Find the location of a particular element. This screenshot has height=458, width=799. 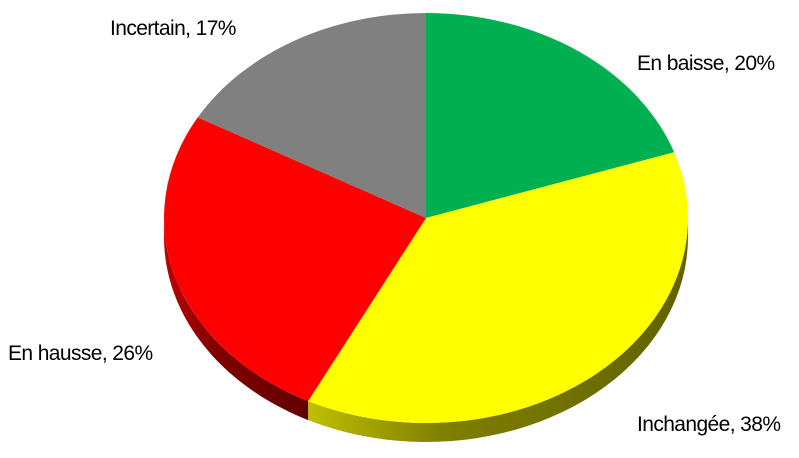

data-label-incertain: Incertain, 17% is located at coordinates (173, 28).